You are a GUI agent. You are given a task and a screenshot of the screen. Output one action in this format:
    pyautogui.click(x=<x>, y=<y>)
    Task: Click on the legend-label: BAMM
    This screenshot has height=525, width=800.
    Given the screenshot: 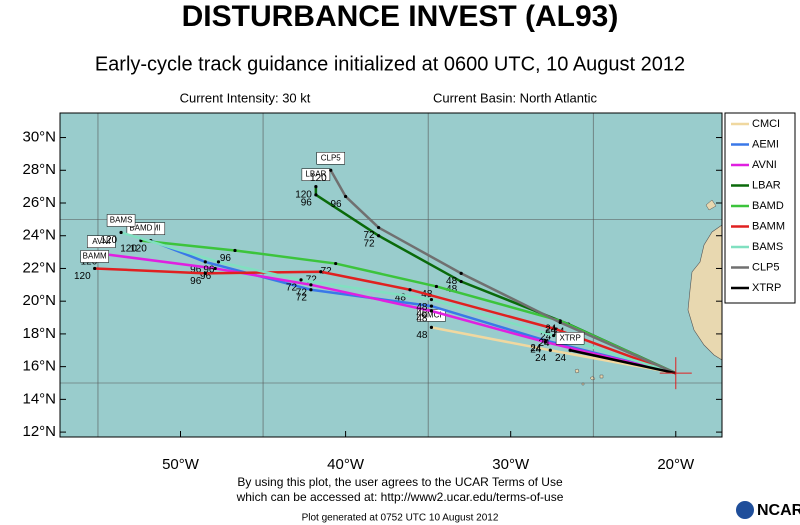 What is the action you would take?
    pyautogui.click(x=768, y=226)
    